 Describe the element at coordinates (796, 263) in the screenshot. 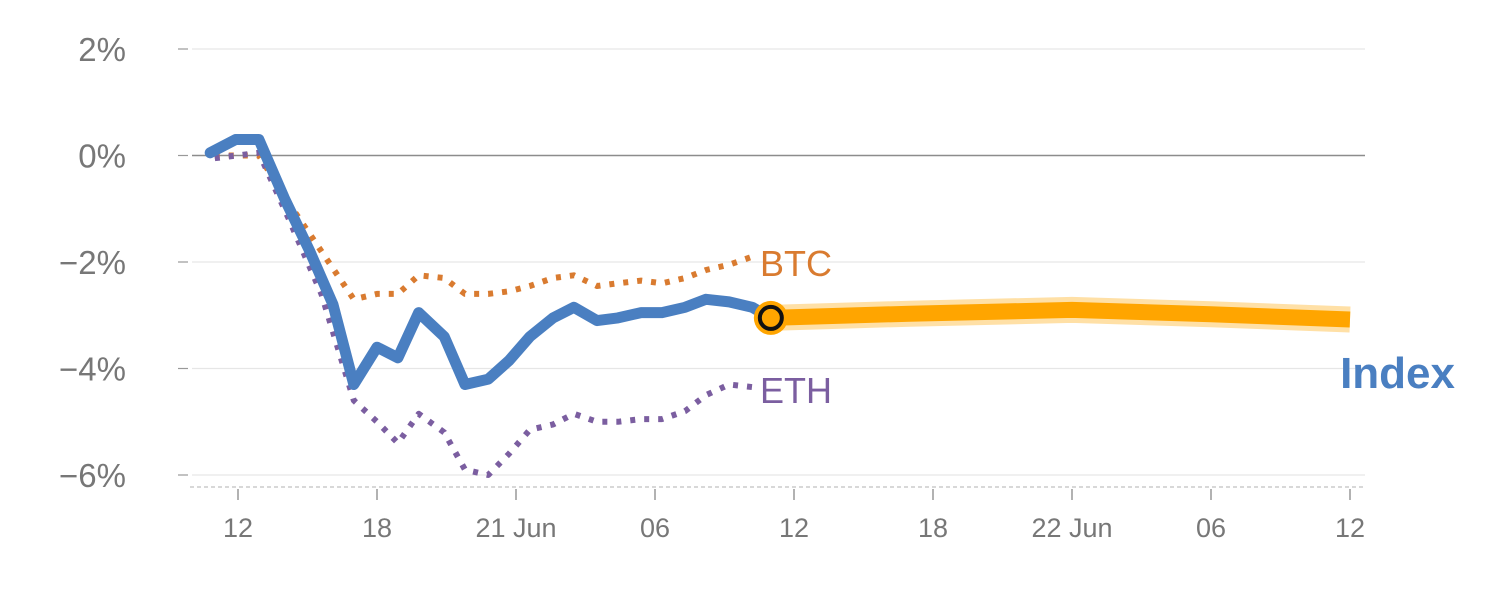

I see `btc-series-label: BTC` at that location.